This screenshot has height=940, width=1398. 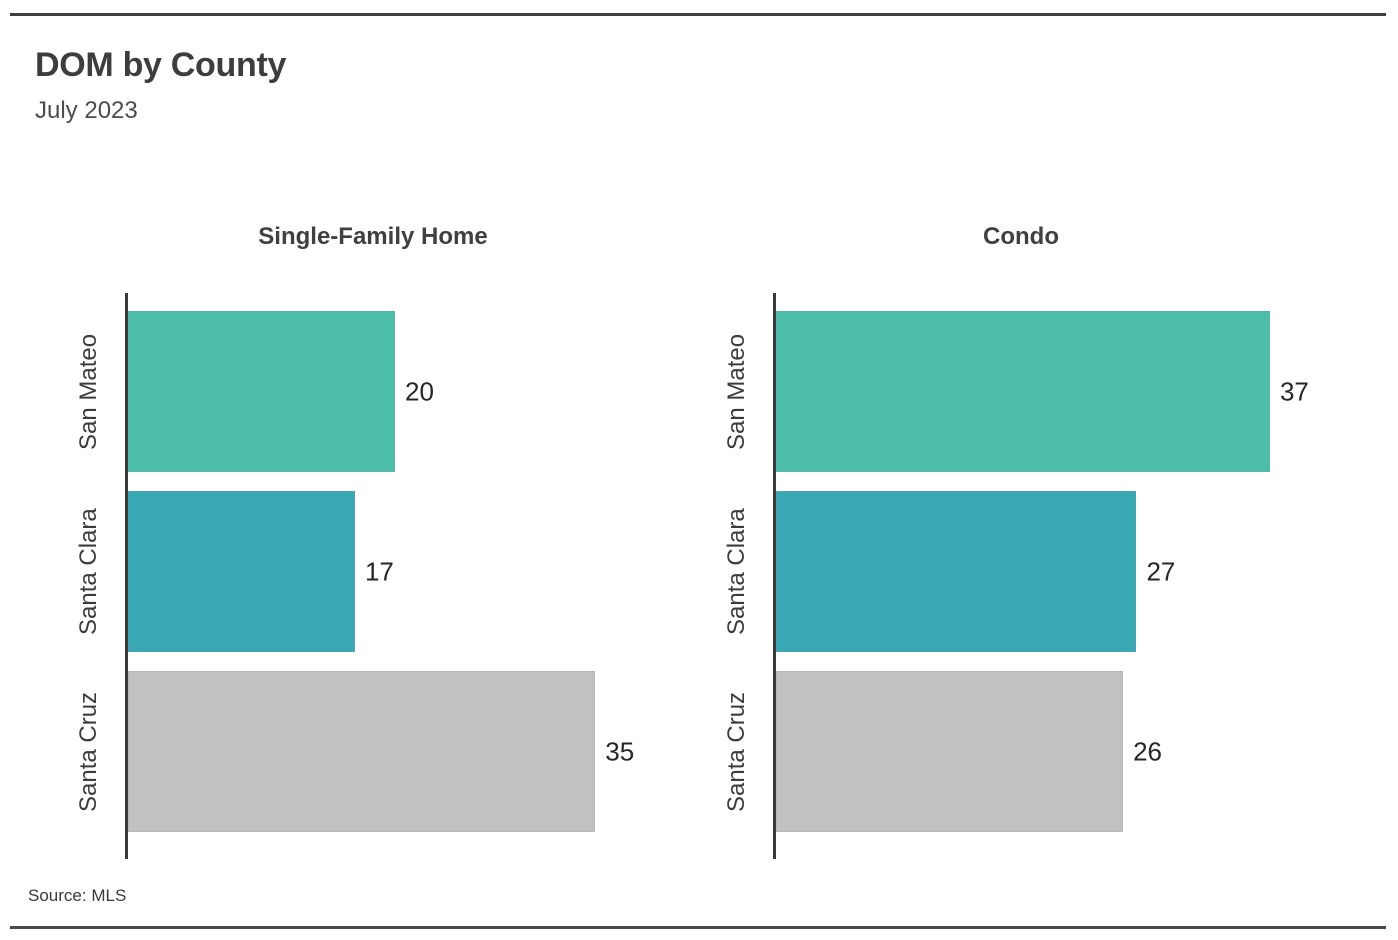 I want to click on value-label: 20, so click(x=419, y=391).